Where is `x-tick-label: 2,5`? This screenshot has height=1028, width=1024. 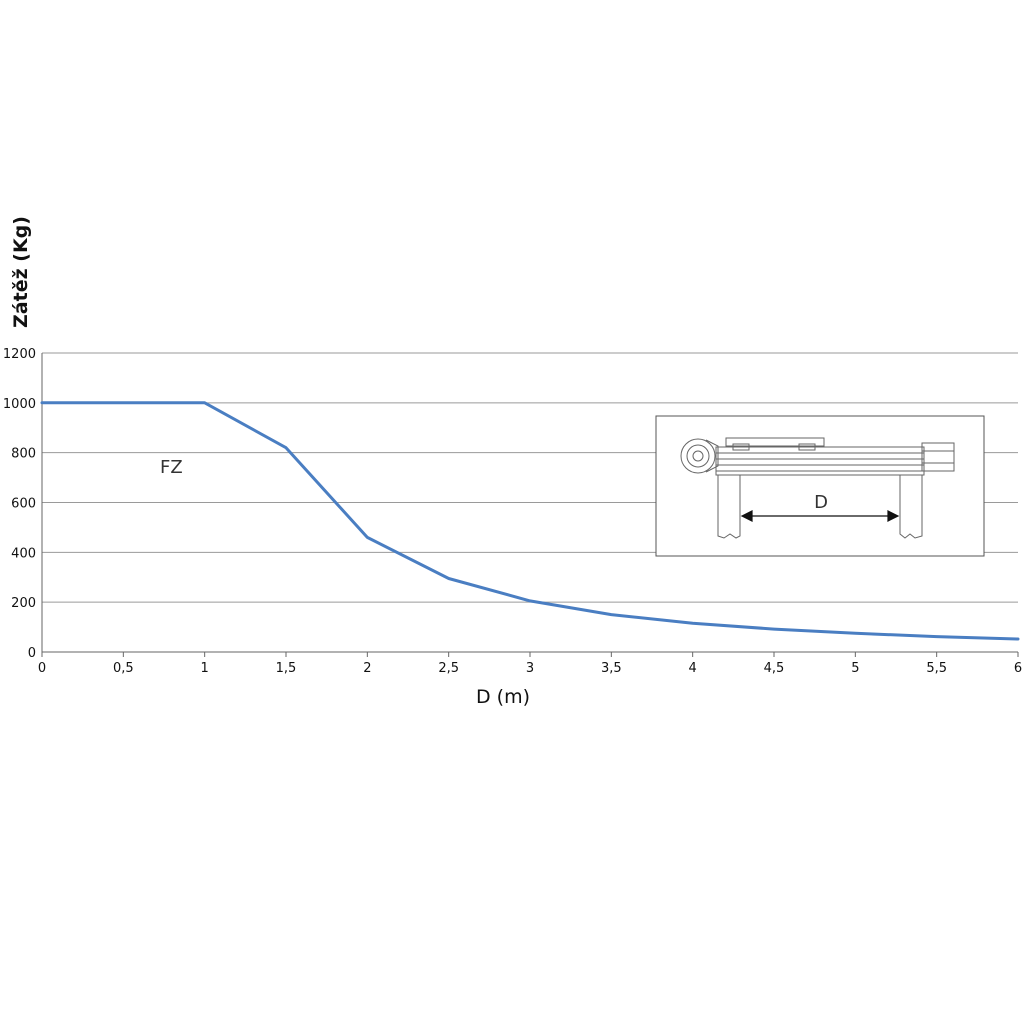
x-tick-label: 2,5 is located at coordinates (448, 668).